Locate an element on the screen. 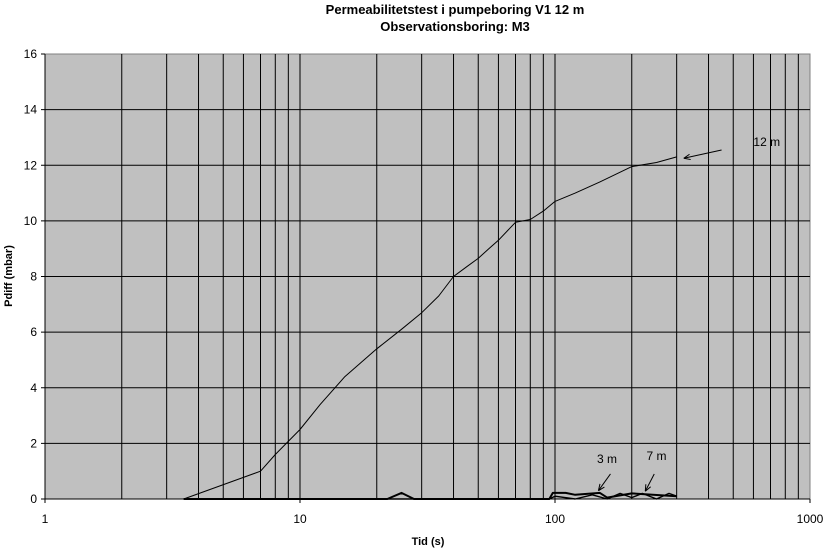 The image size is (825, 550). annotation-label: 7 m is located at coordinates (656, 456).